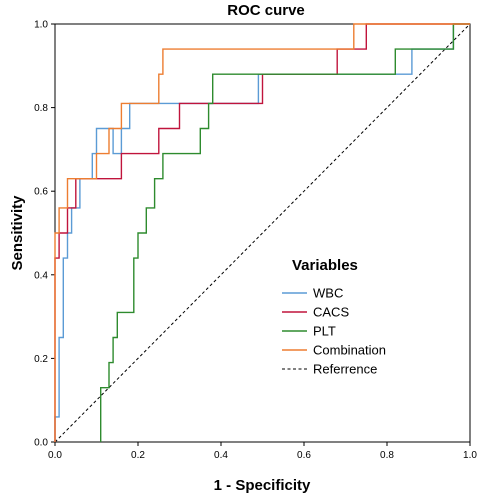 The image size is (486, 497). What do you see at coordinates (41, 359) in the screenshot?
I see `y-tick-label: 0.2` at bounding box center [41, 359].